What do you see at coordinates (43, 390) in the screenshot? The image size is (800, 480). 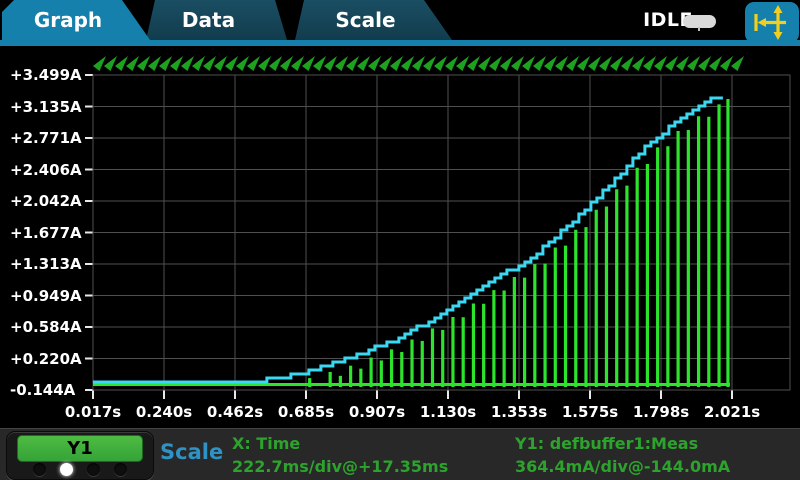 I see `y-axis-label: -0.144A` at bounding box center [43, 390].